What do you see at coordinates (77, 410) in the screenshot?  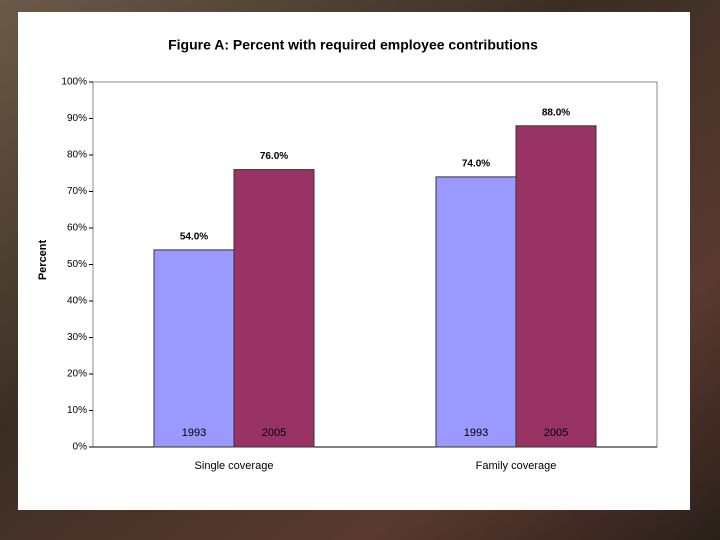 I see `y-tick-label: 10%` at bounding box center [77, 410].